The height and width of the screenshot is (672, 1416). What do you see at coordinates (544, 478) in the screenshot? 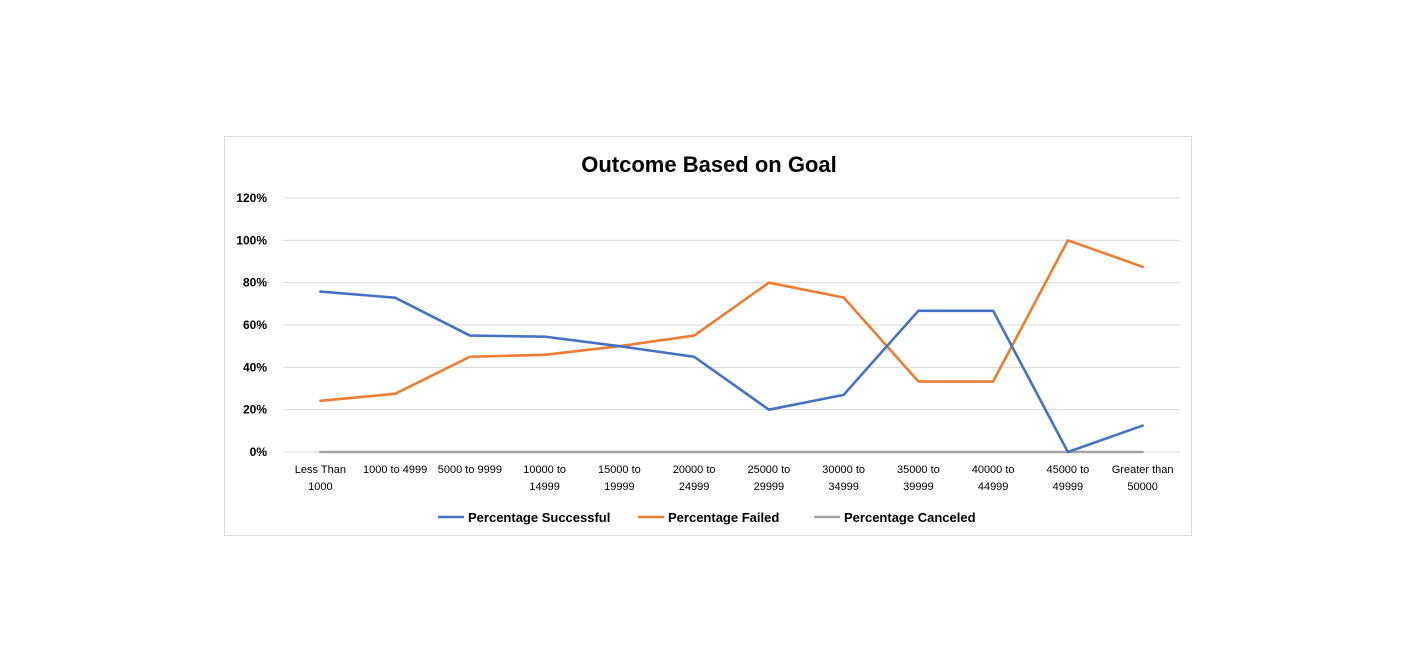
I see `x-tick-label: 10000 to 14999` at bounding box center [544, 478].